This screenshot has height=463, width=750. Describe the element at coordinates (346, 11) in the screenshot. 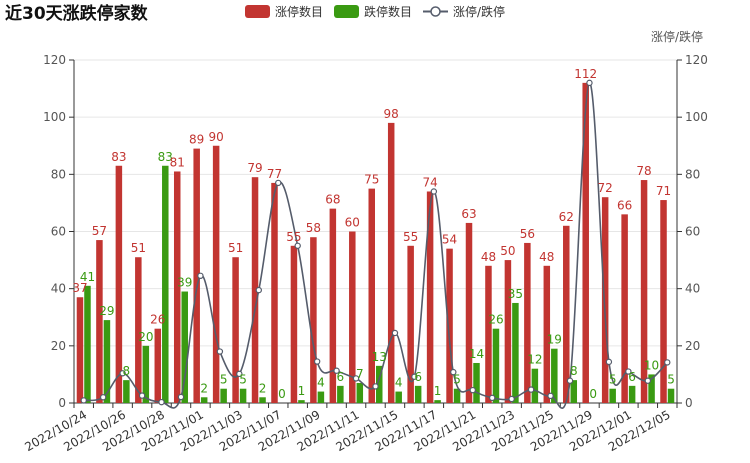

I see `legend-swatch-down` at that location.